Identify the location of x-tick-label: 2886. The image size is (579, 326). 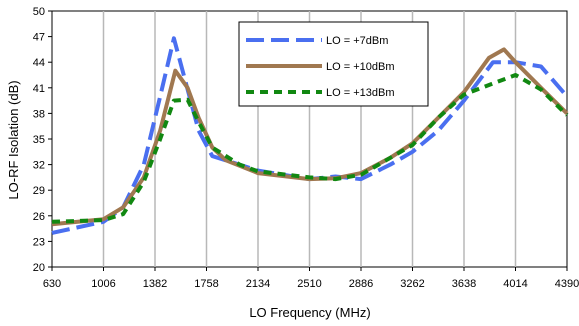
(361, 284).